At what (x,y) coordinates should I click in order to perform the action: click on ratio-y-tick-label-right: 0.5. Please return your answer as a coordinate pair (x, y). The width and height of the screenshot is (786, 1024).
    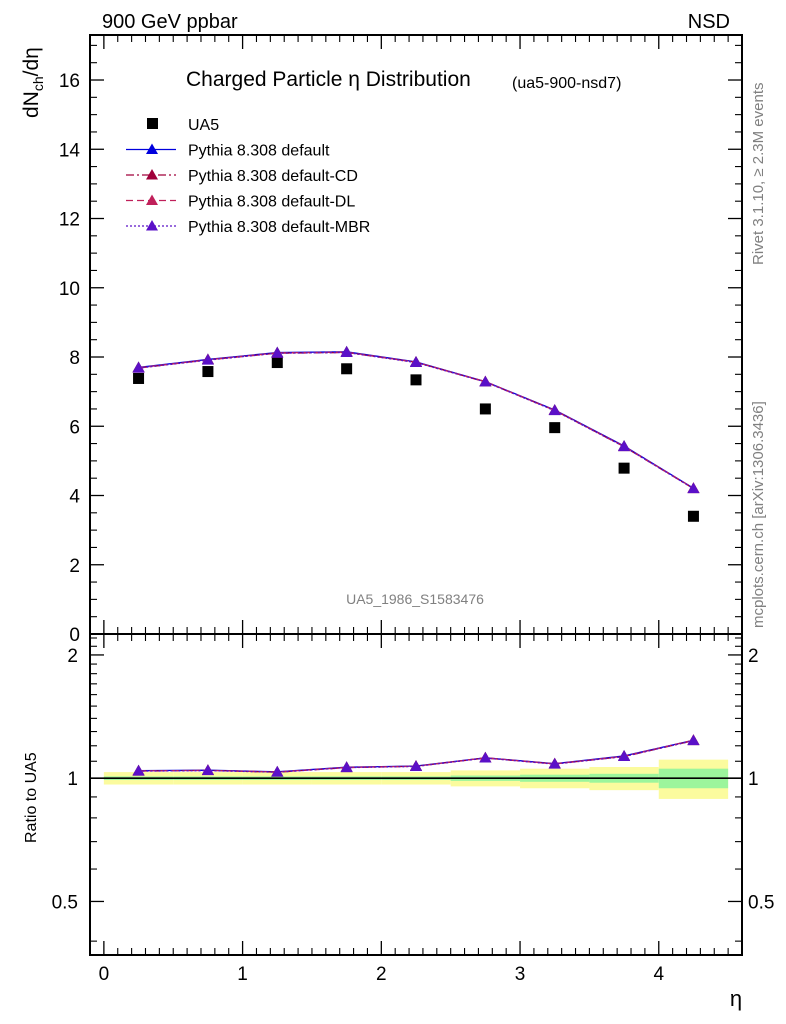
    Looking at the image, I should click on (761, 902).